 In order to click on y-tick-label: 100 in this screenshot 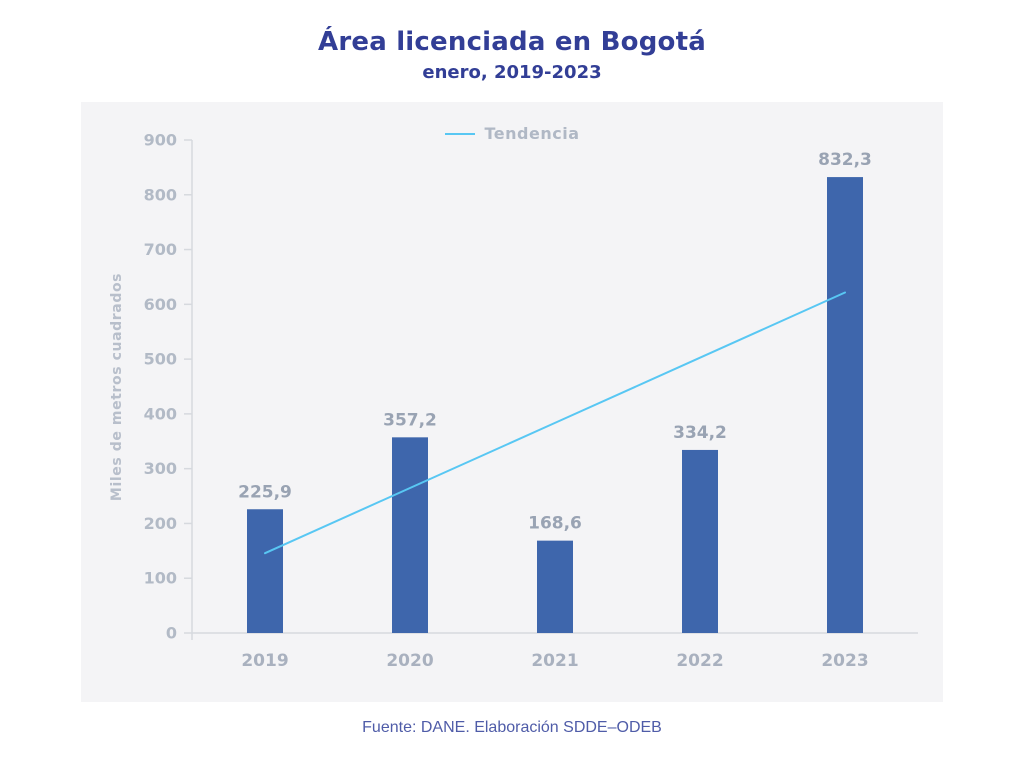, I will do `click(160, 578)`.